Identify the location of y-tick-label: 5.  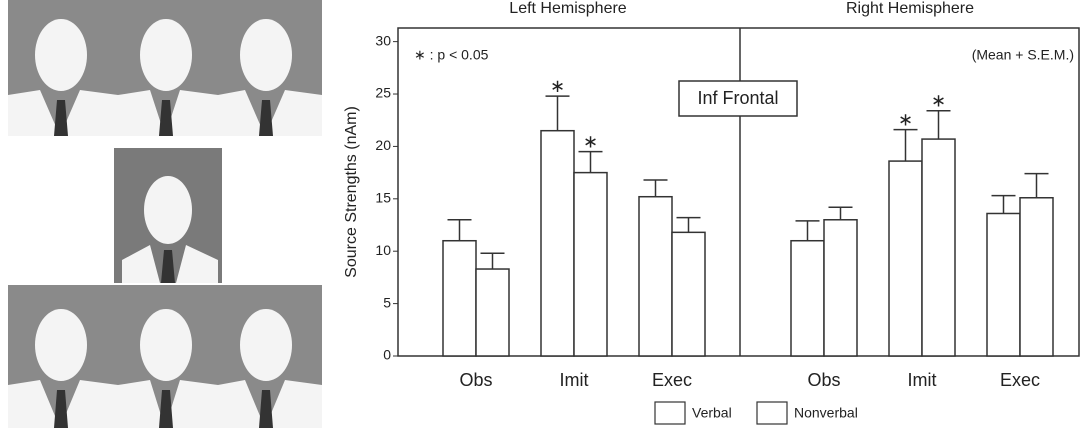
(387, 302).